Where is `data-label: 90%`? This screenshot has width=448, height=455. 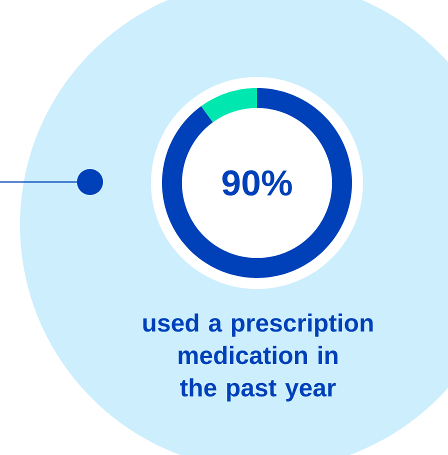
data-label: 90% is located at coordinates (257, 183).